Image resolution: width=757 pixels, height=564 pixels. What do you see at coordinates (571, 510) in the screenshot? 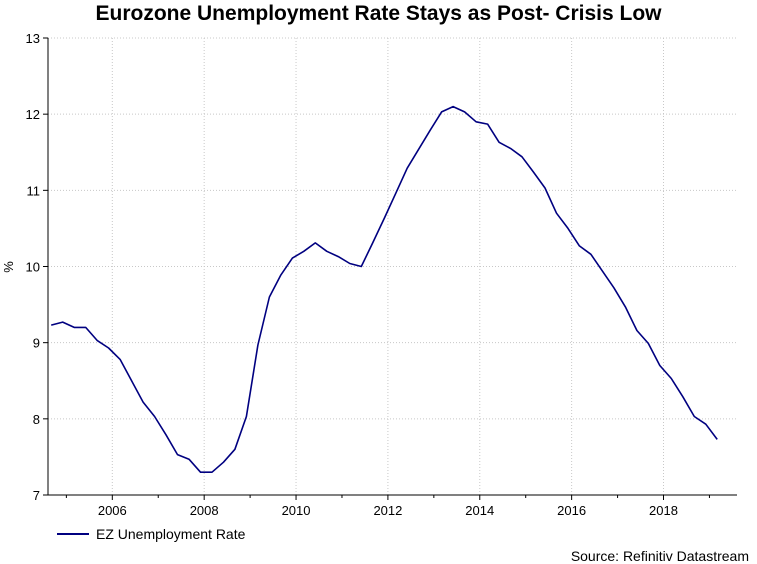
I see `x-tick-label: 2016` at bounding box center [571, 510].